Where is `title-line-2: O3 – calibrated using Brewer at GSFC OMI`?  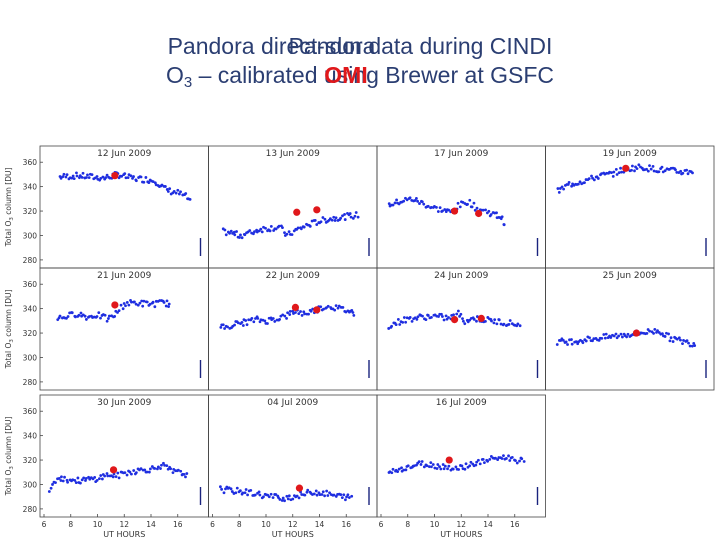
title-line-2: O3 – calibrated using Brewer at GSFC OMI is located at coordinates (360, 76).